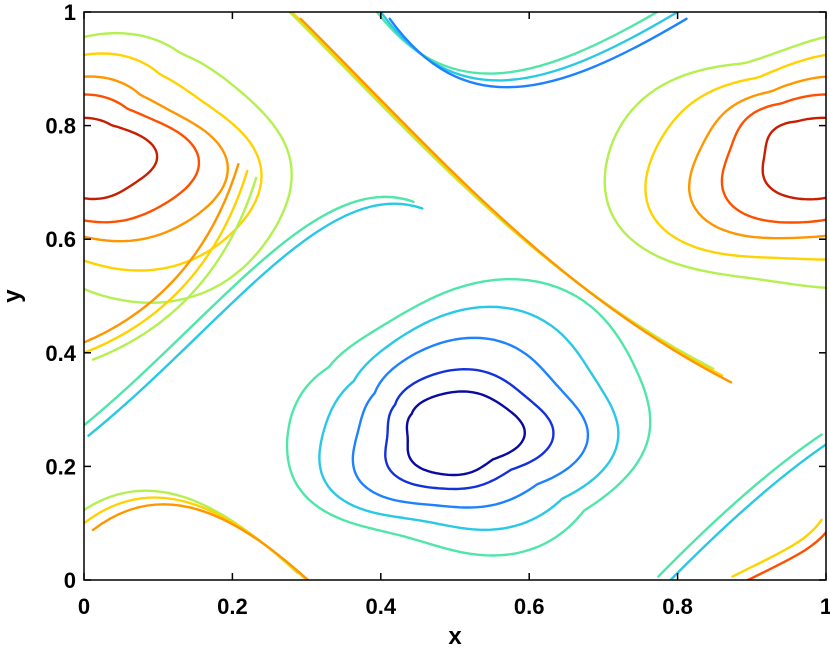 This screenshot has height=649, width=830. I want to click on y-tick-label: 0, so click(70, 580).